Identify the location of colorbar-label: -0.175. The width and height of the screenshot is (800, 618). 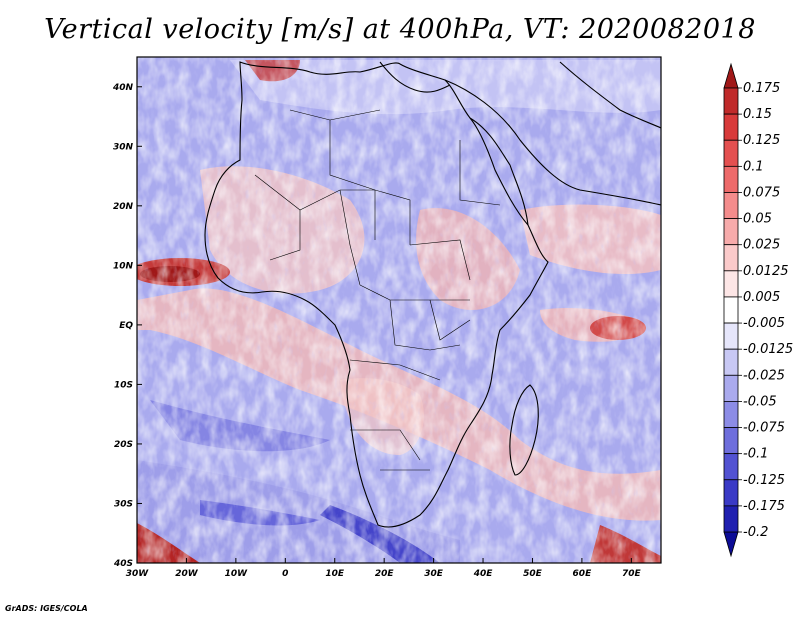
(764, 506).